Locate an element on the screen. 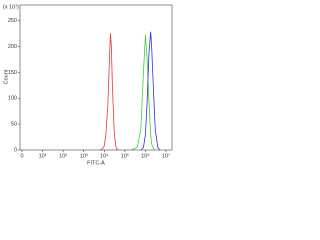 Image resolution: width=320 pixels, height=240 pixels. y-tick-label: 150 is located at coordinates (12, 73).